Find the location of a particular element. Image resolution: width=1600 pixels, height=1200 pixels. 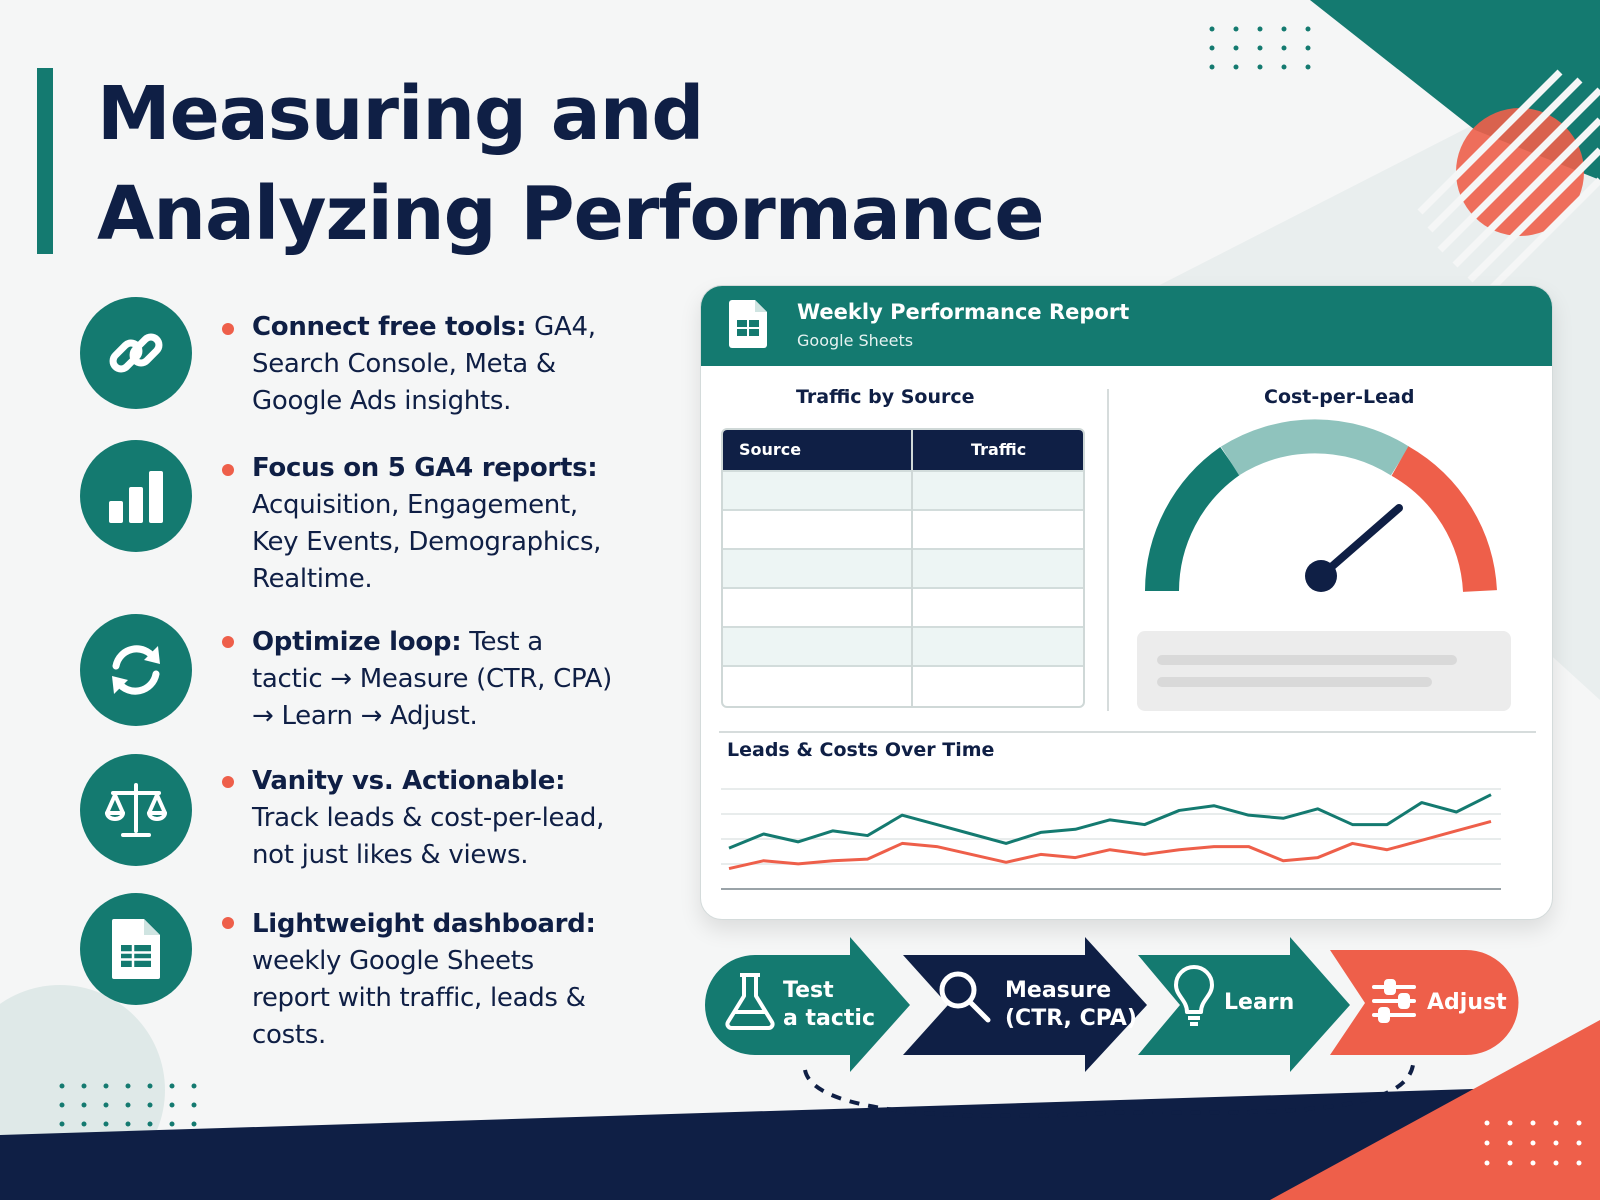

flask-icon is located at coordinates (750, 1001).